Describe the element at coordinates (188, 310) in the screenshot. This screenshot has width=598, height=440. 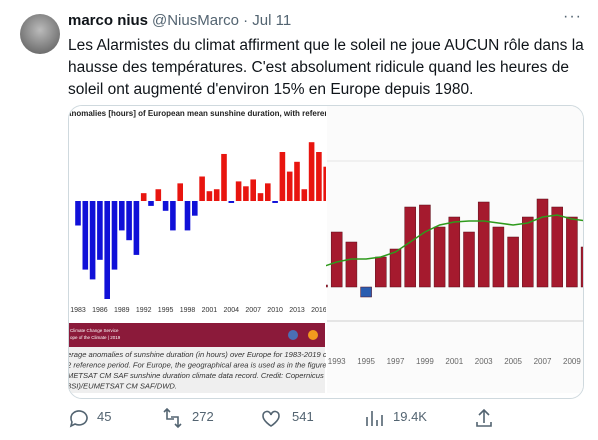
I see `x-tick-label: 1998` at that location.